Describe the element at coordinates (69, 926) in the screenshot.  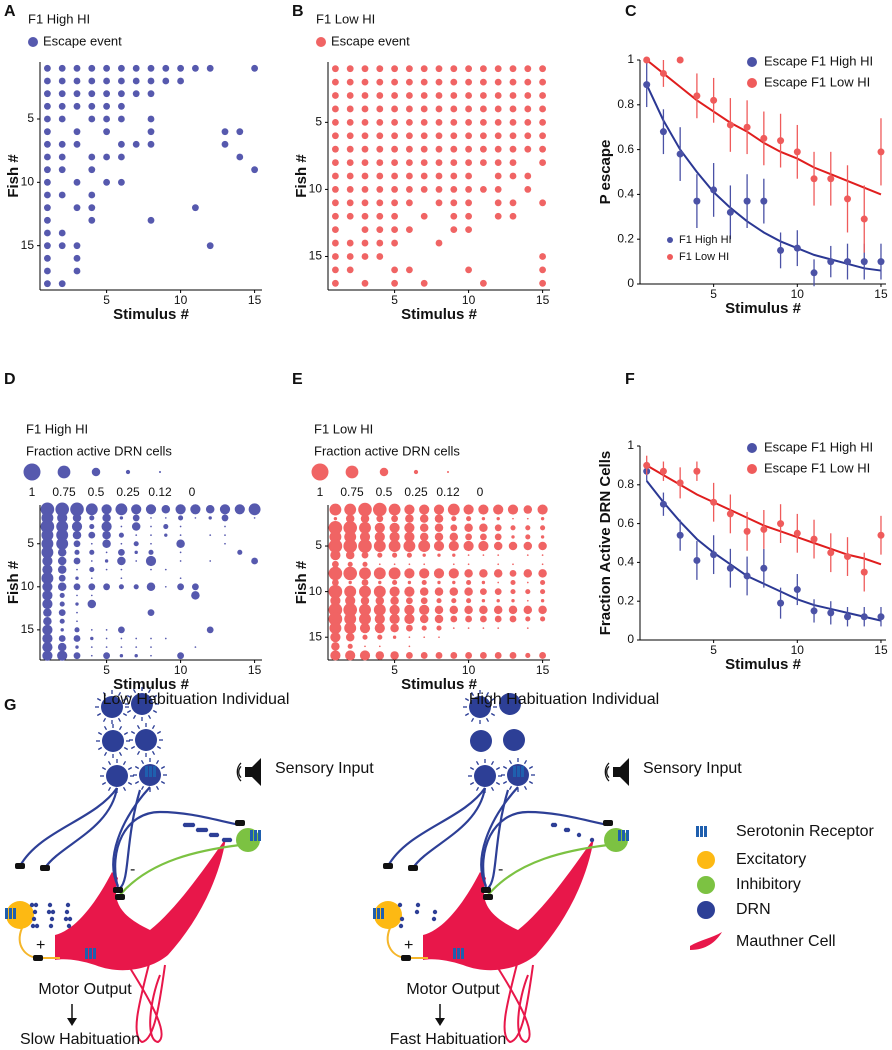
I see `vesicle` at that location.